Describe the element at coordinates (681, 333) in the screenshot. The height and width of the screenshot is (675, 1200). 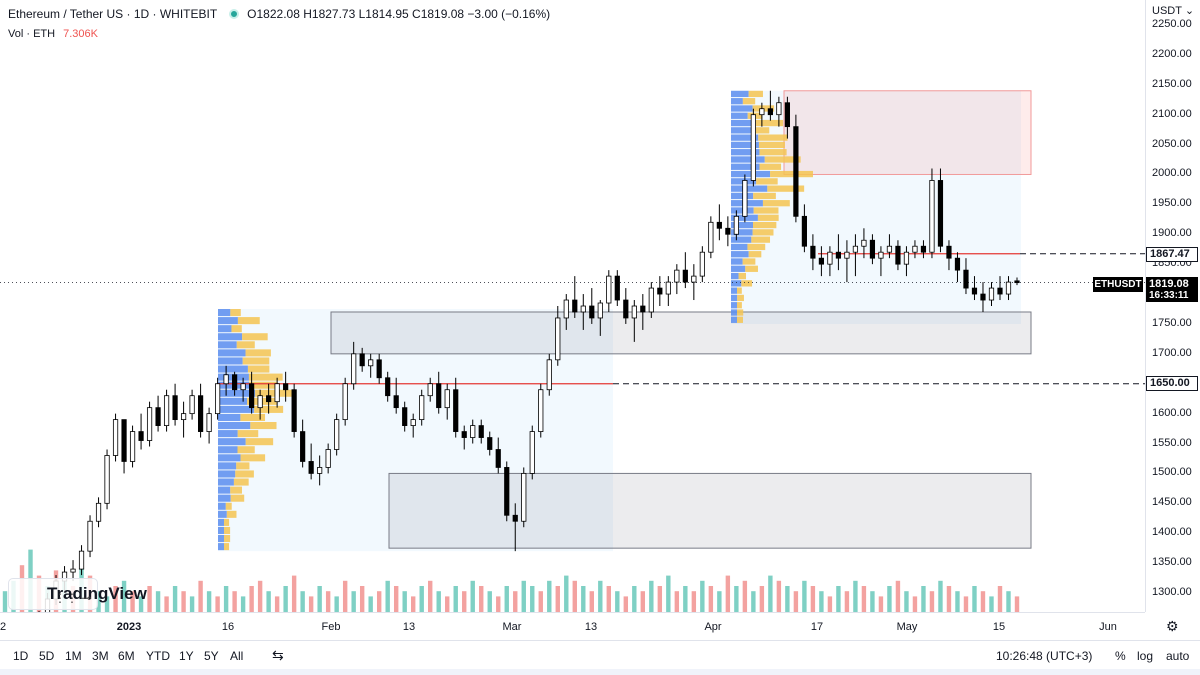
I see `zone-box-range` at that location.